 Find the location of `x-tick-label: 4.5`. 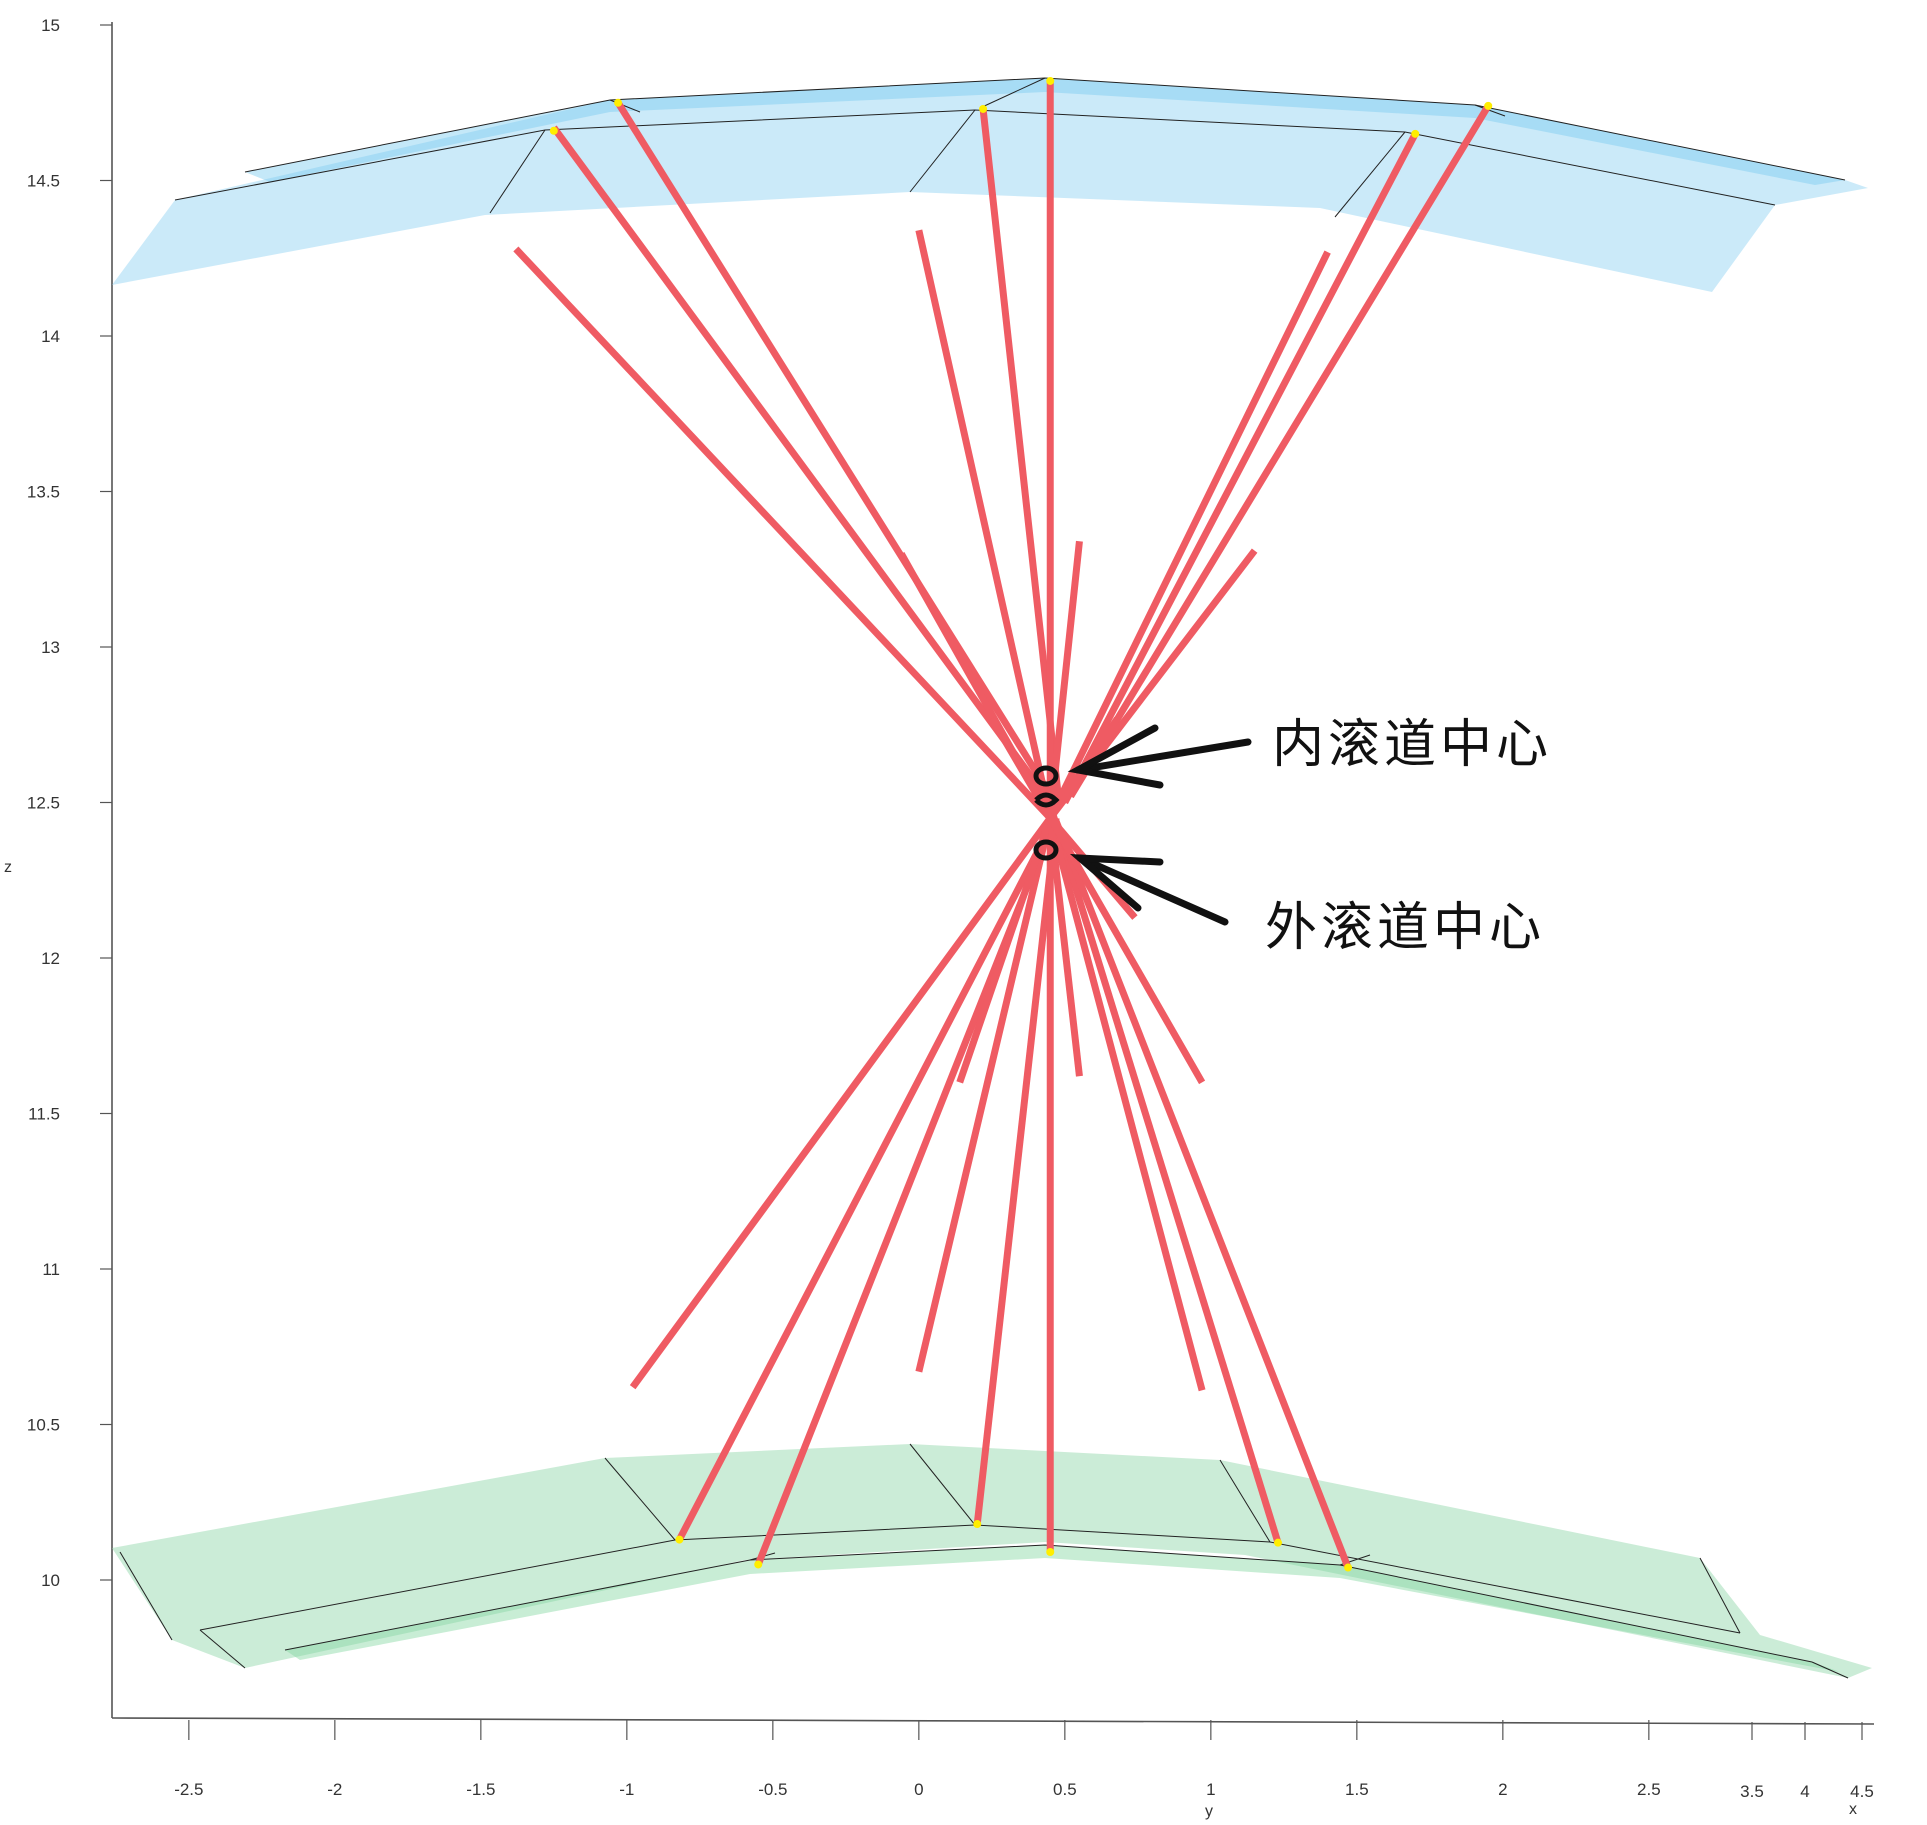

x-tick-label: 4.5 is located at coordinates (1862, 1791).